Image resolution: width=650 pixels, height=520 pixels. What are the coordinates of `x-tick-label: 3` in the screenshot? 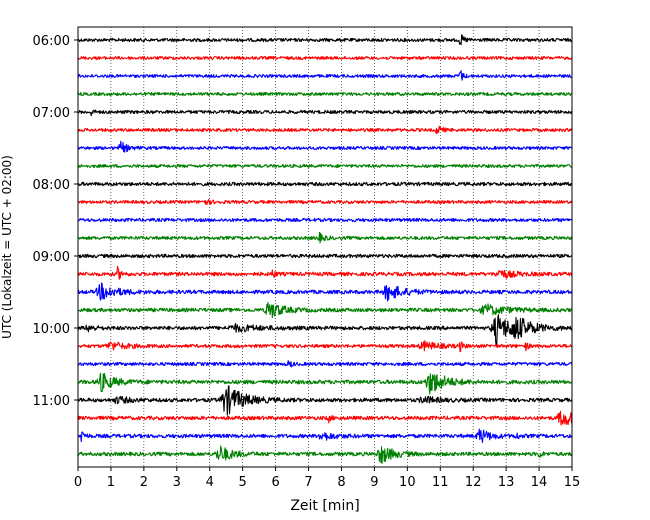 It's located at (177, 482).